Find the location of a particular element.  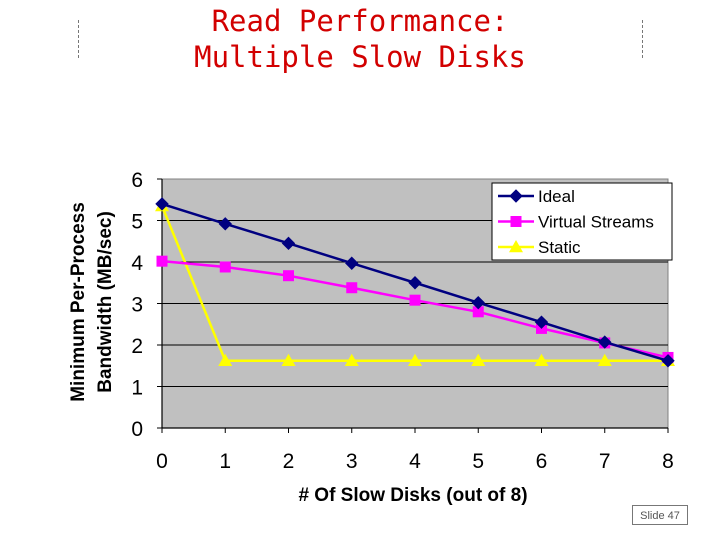

y-tick-label-0: 0 is located at coordinates (137, 429).